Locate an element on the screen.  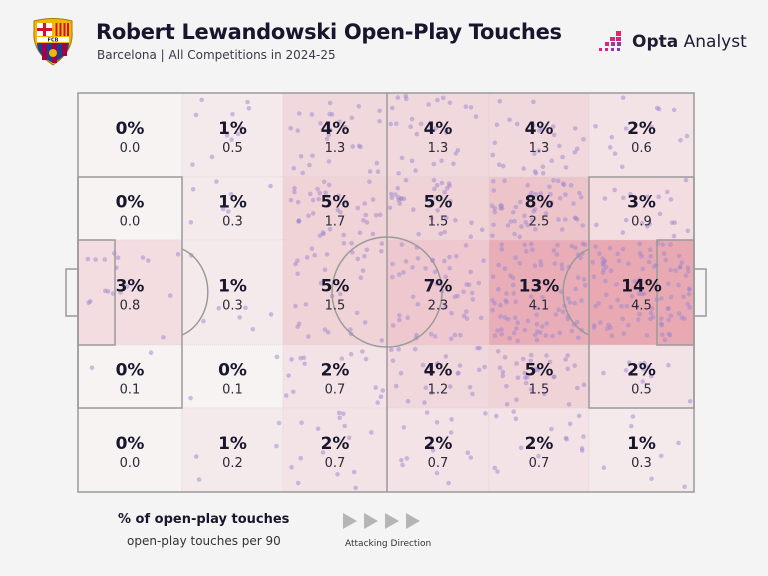
page-title: Robert Lewandowski Open-Play Touches is located at coordinates (329, 32).